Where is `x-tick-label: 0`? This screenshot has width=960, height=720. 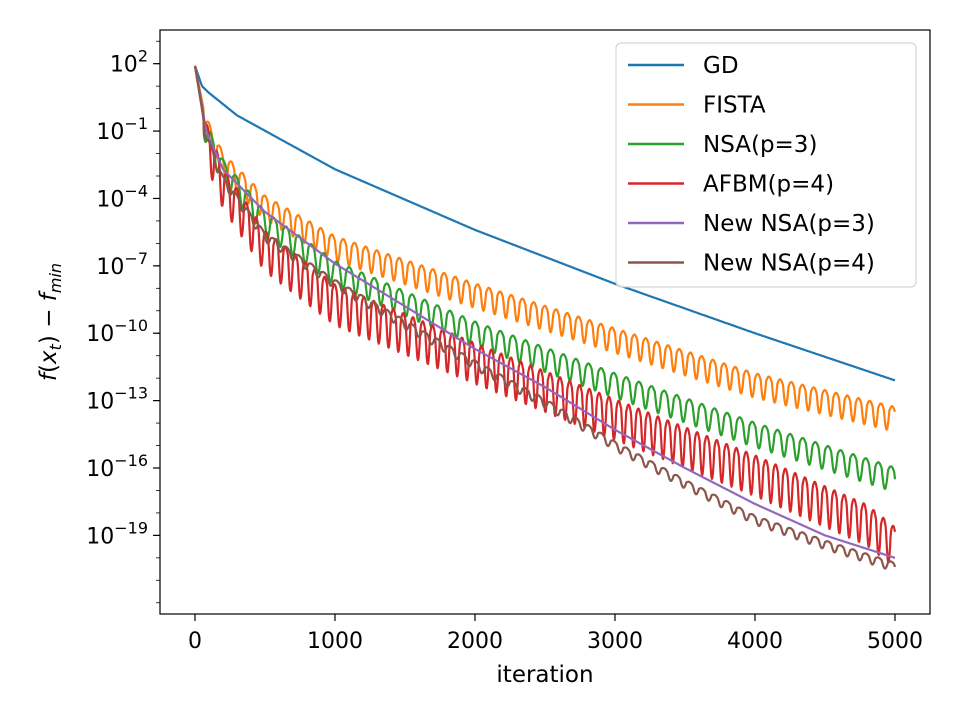
x-tick-label: 0 is located at coordinates (195, 641).